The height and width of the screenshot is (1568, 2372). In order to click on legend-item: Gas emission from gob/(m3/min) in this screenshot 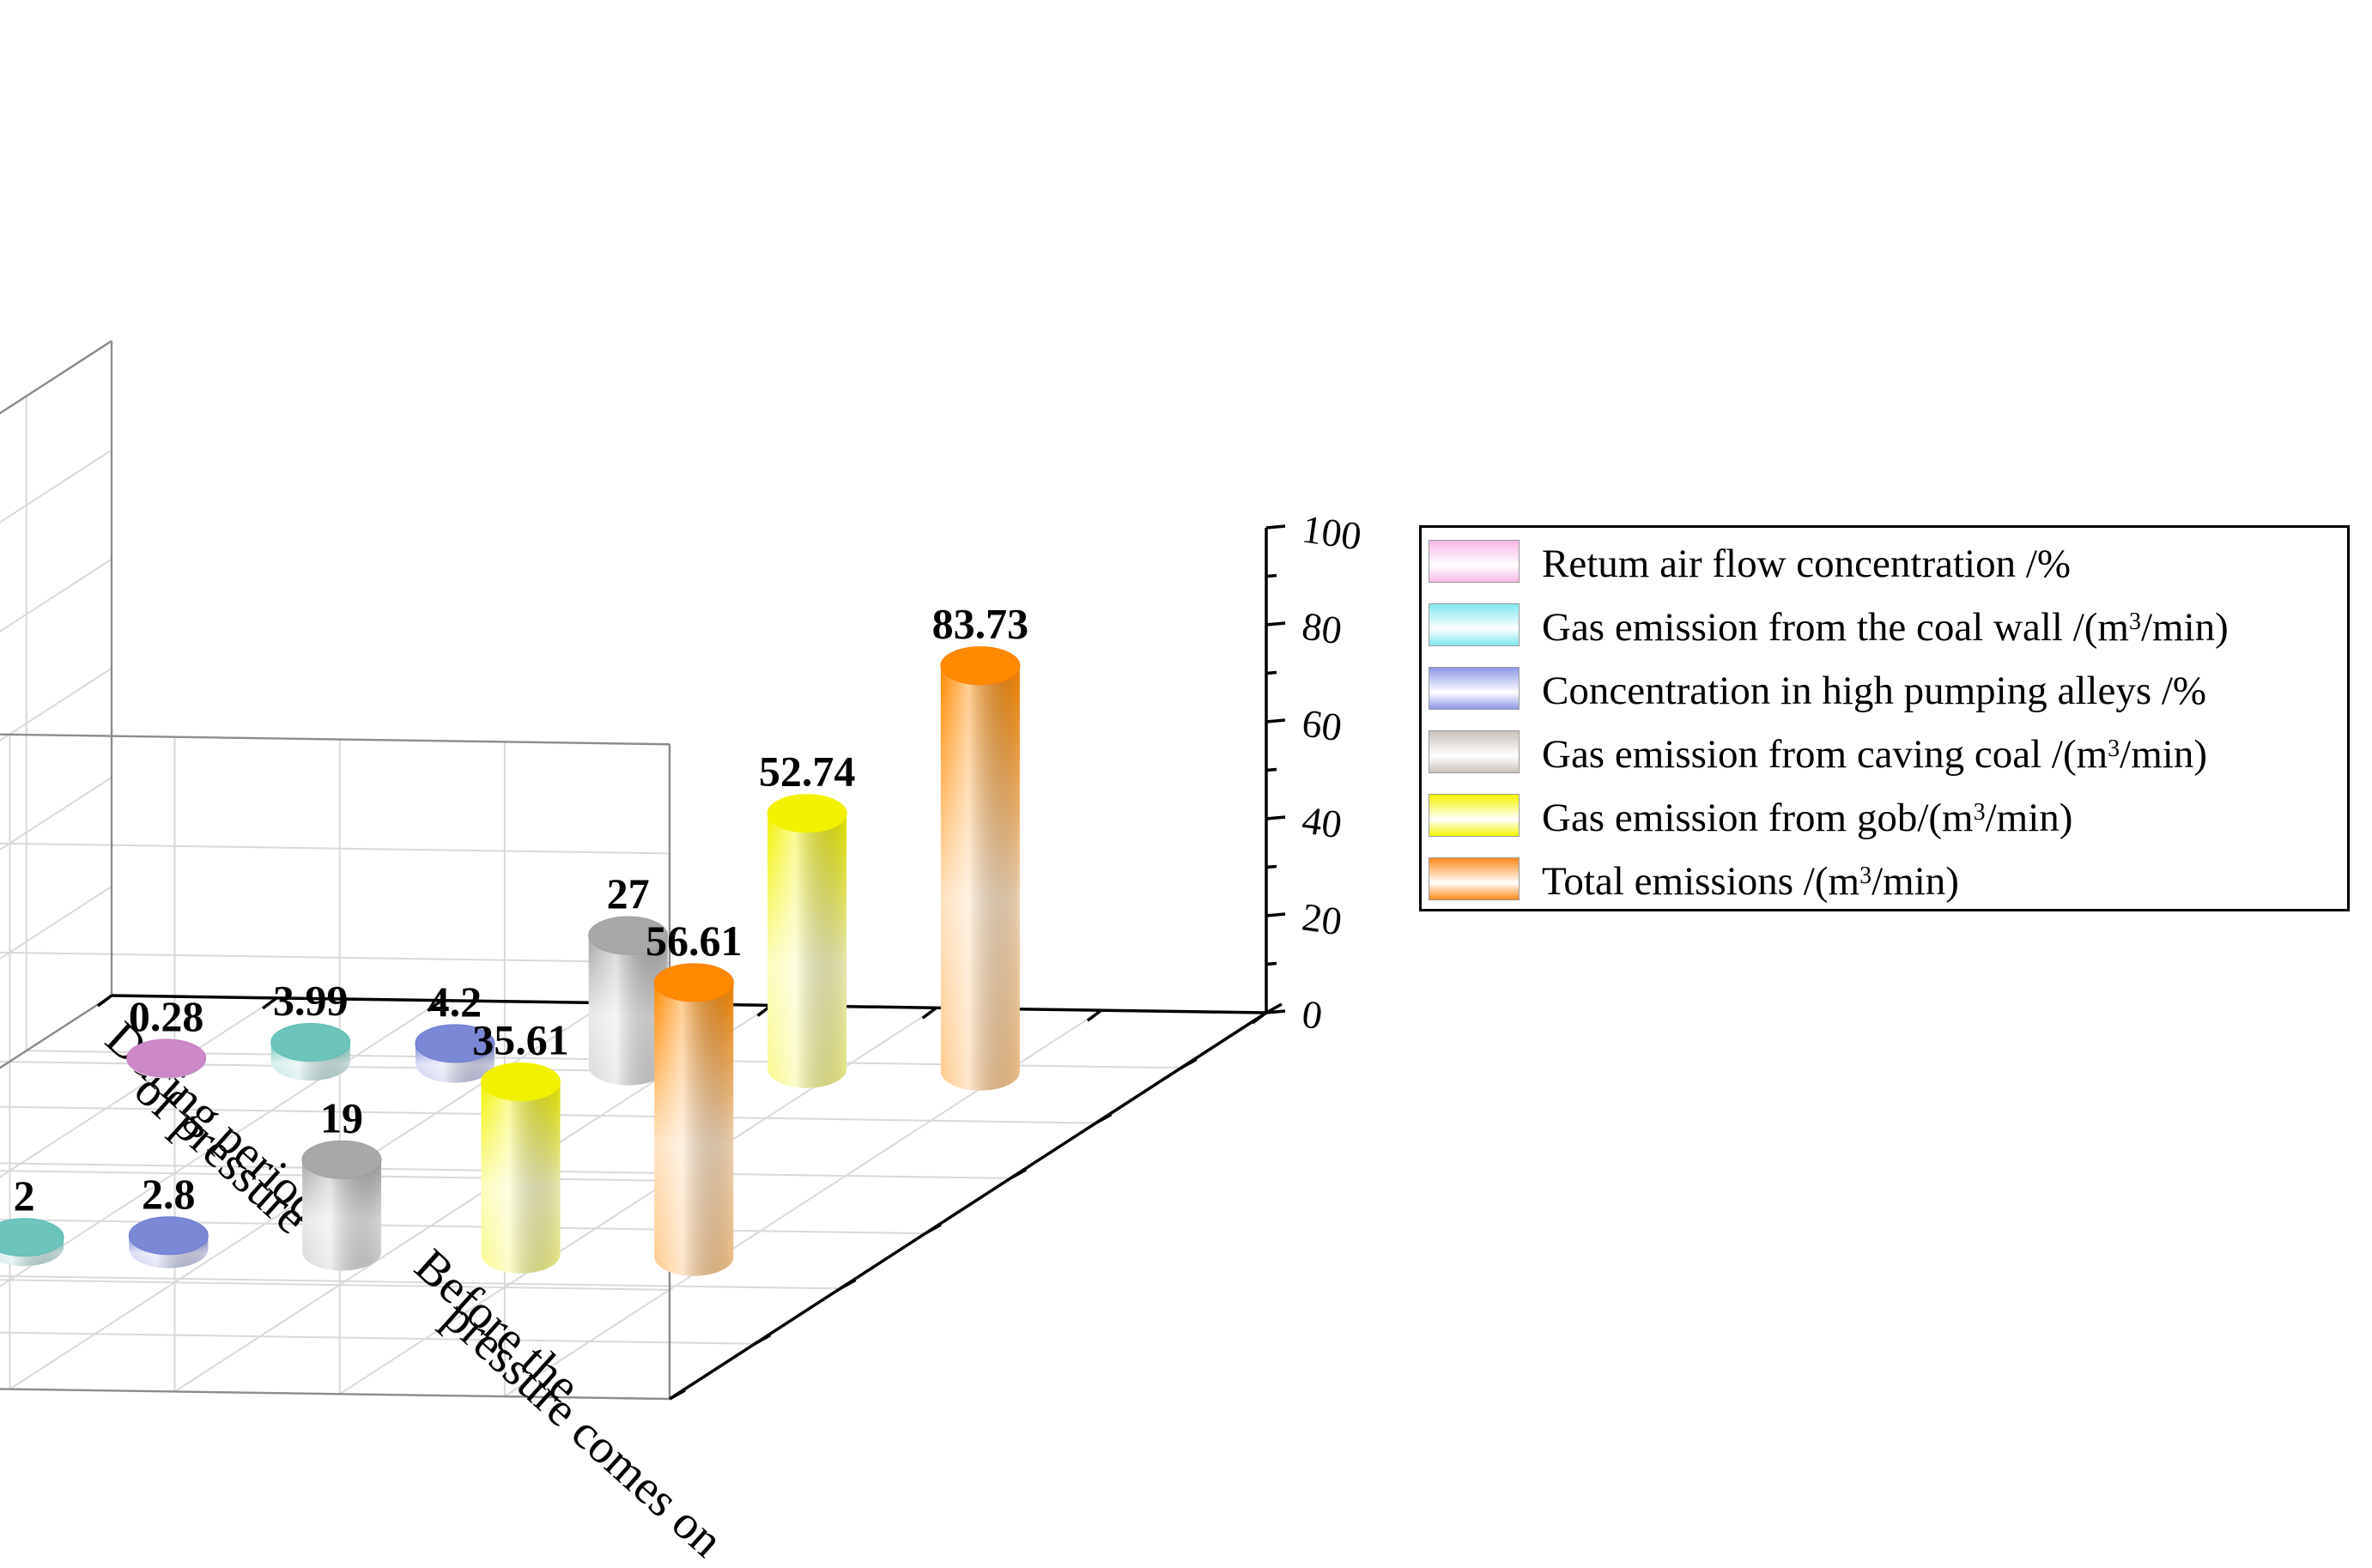, I will do `click(1885, 819)`.